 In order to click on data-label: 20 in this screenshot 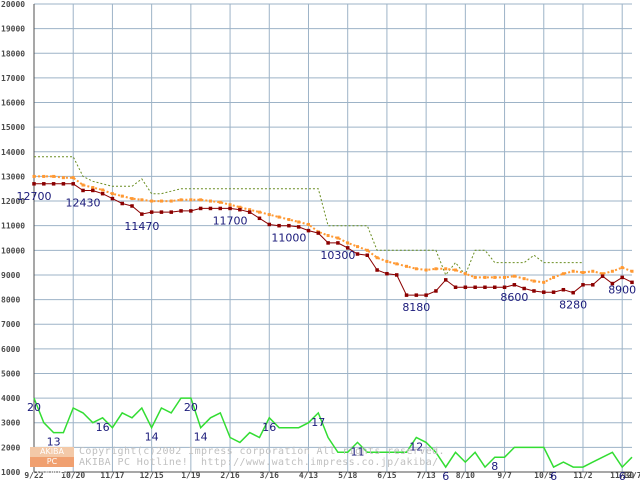, I will do `click(34, 407)`.